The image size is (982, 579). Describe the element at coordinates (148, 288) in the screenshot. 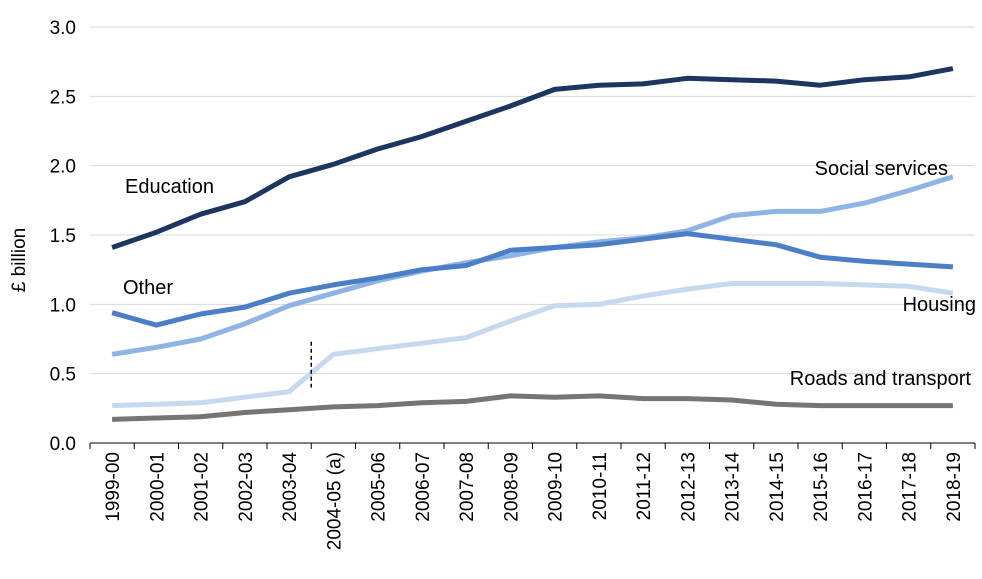

I see `series-label: Other` at that location.